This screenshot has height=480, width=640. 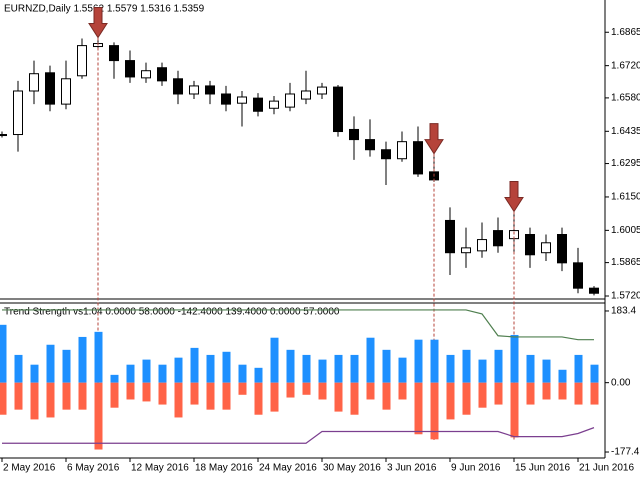 I want to click on x-tick-label: 15 Jun 2016, so click(x=542, y=468).